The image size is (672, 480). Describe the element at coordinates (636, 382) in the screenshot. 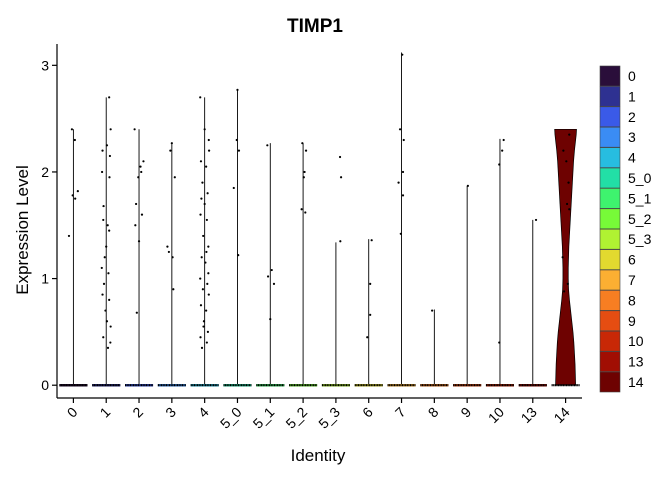

I see `legend-label: 14` at that location.